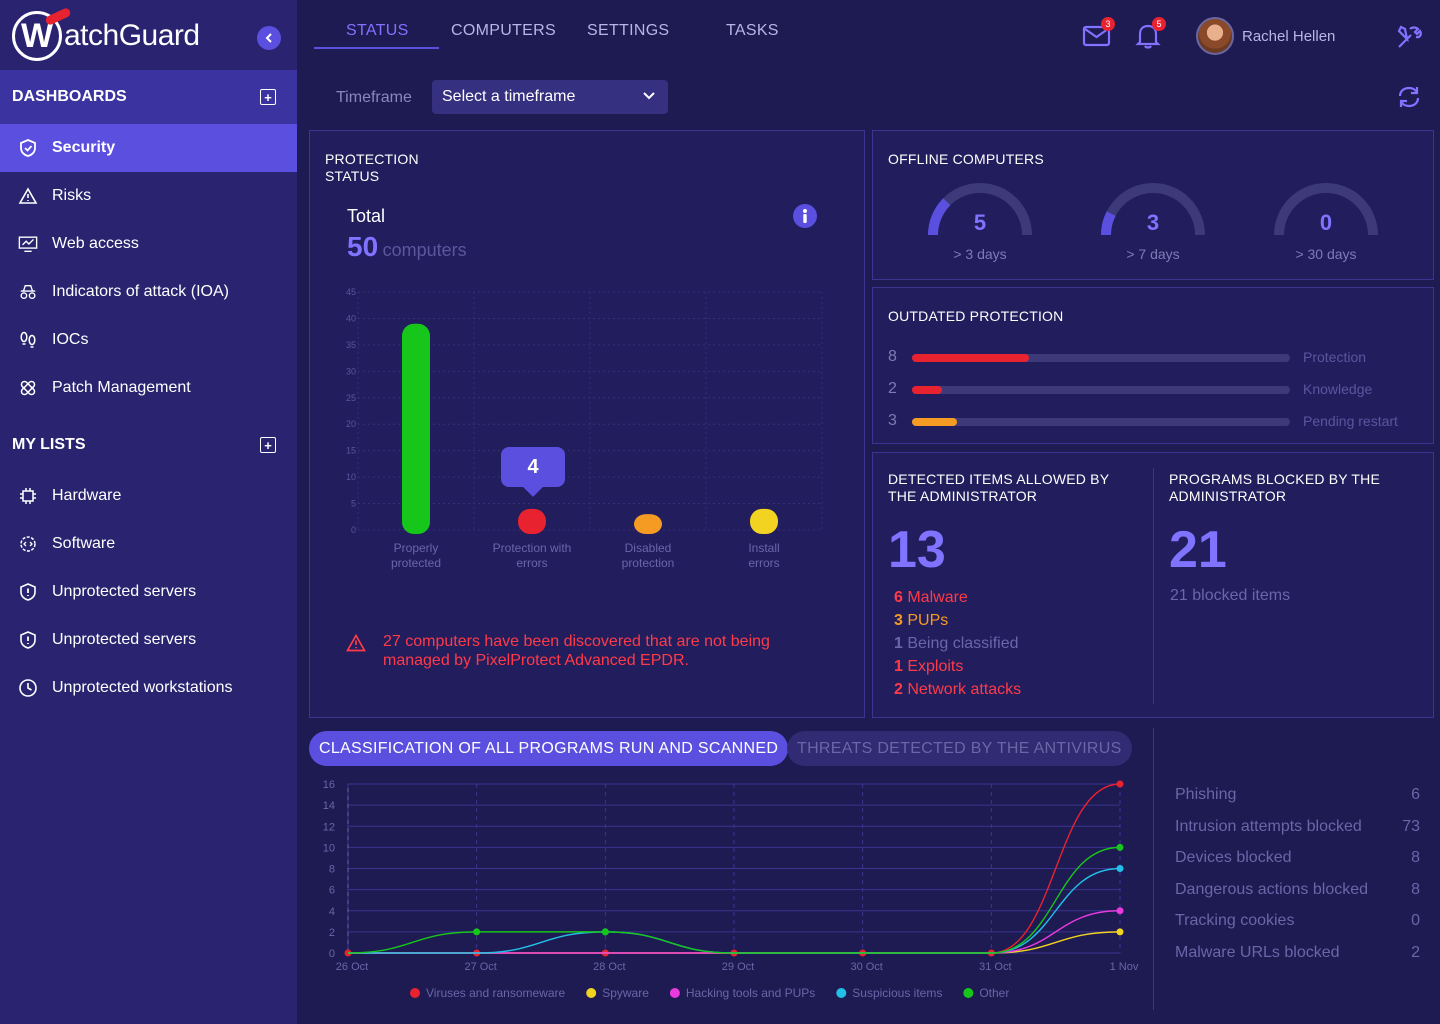  What do you see at coordinates (415, 993) in the screenshot?
I see `legend-swatch` at bounding box center [415, 993].